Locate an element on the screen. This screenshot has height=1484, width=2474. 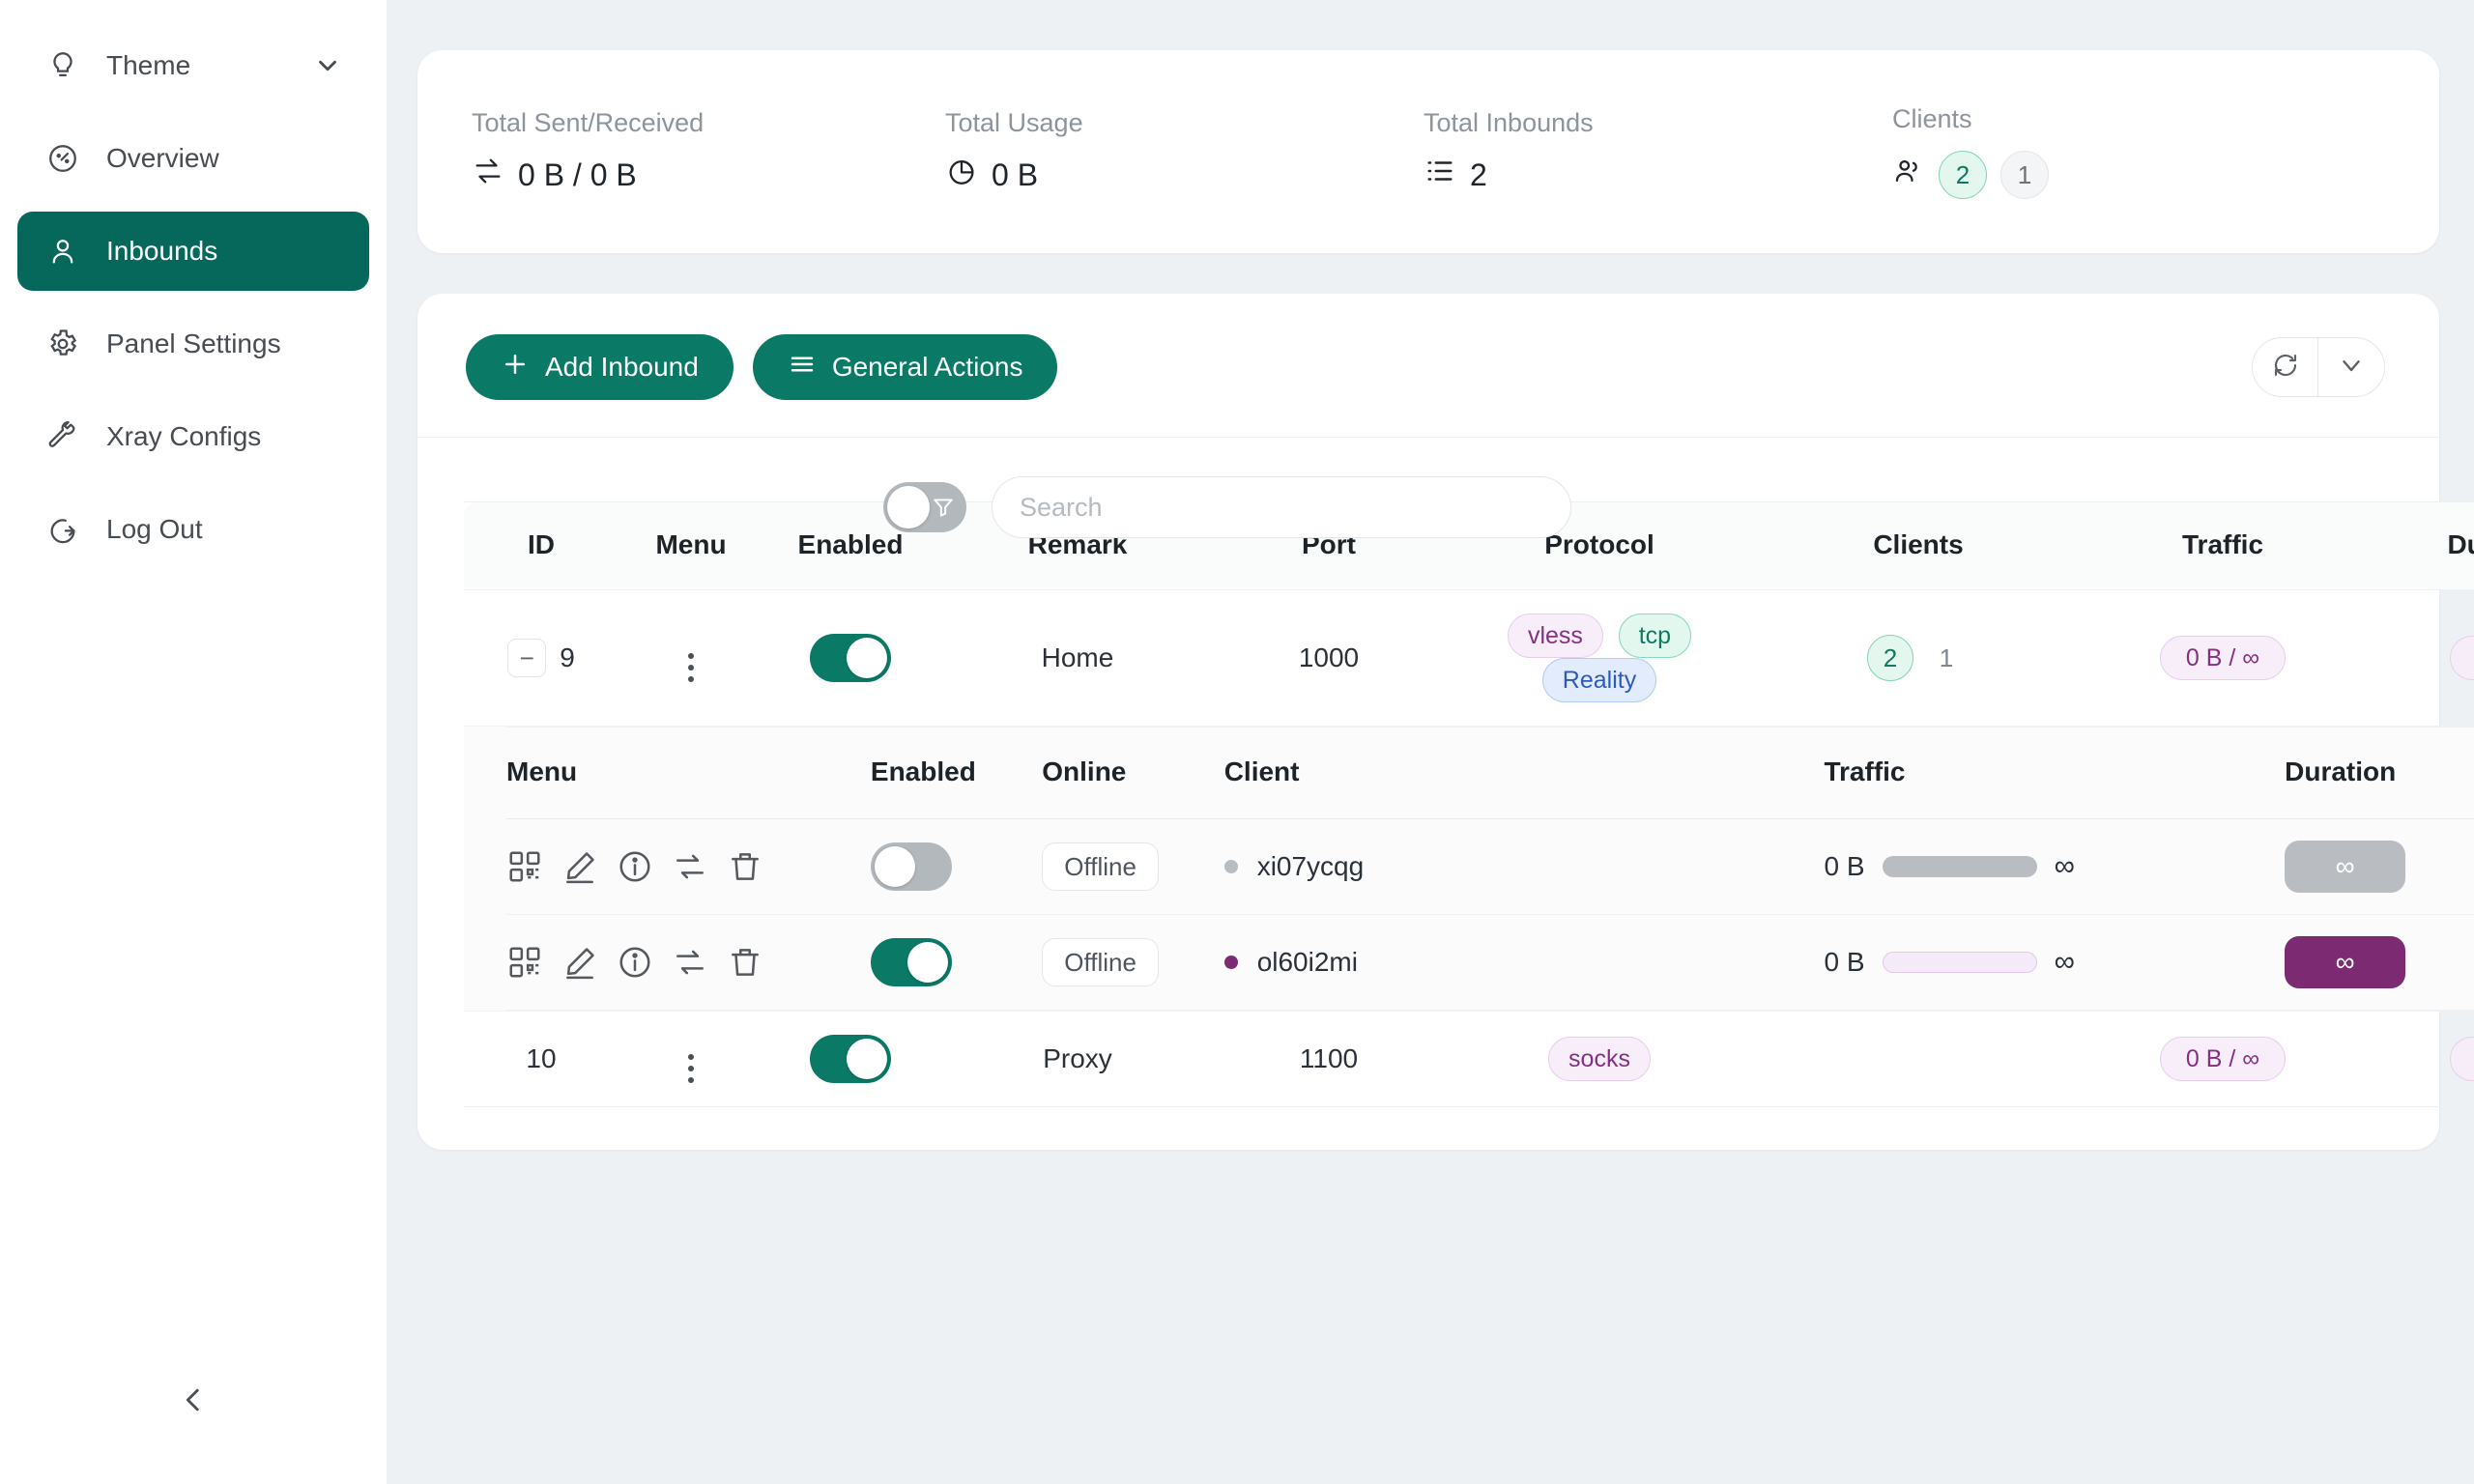
cell-id: − 9 is located at coordinates (541, 658).